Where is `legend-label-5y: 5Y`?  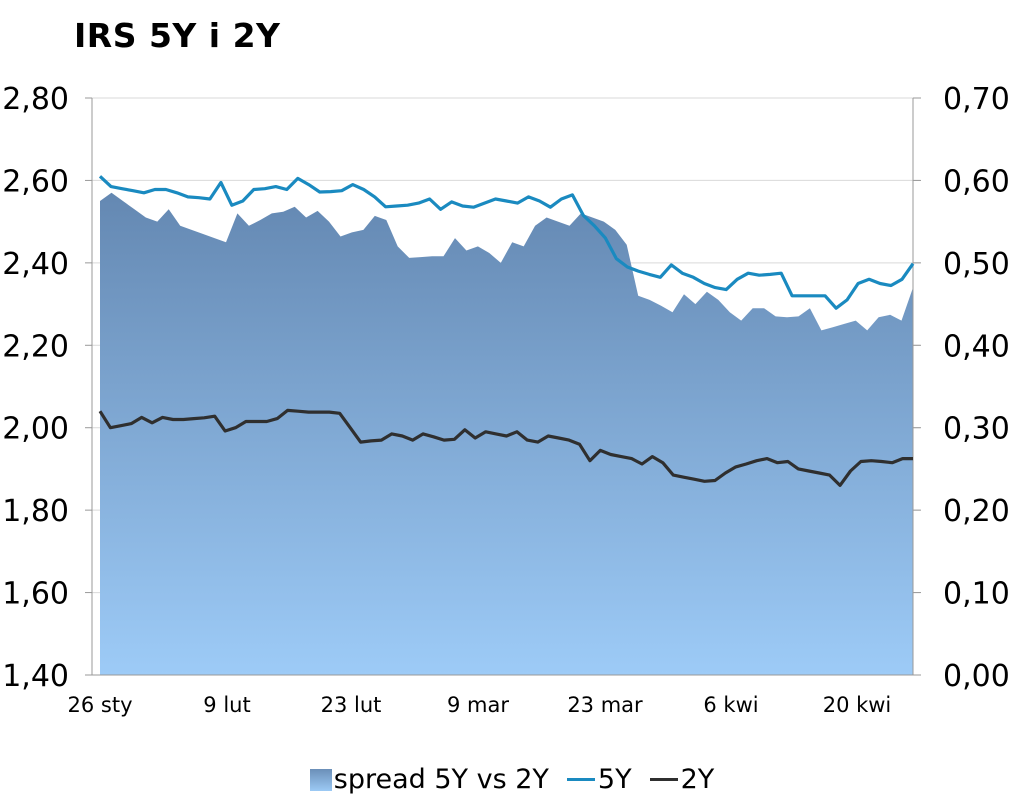
legend-label-5y: 5Y is located at coordinates (614, 779).